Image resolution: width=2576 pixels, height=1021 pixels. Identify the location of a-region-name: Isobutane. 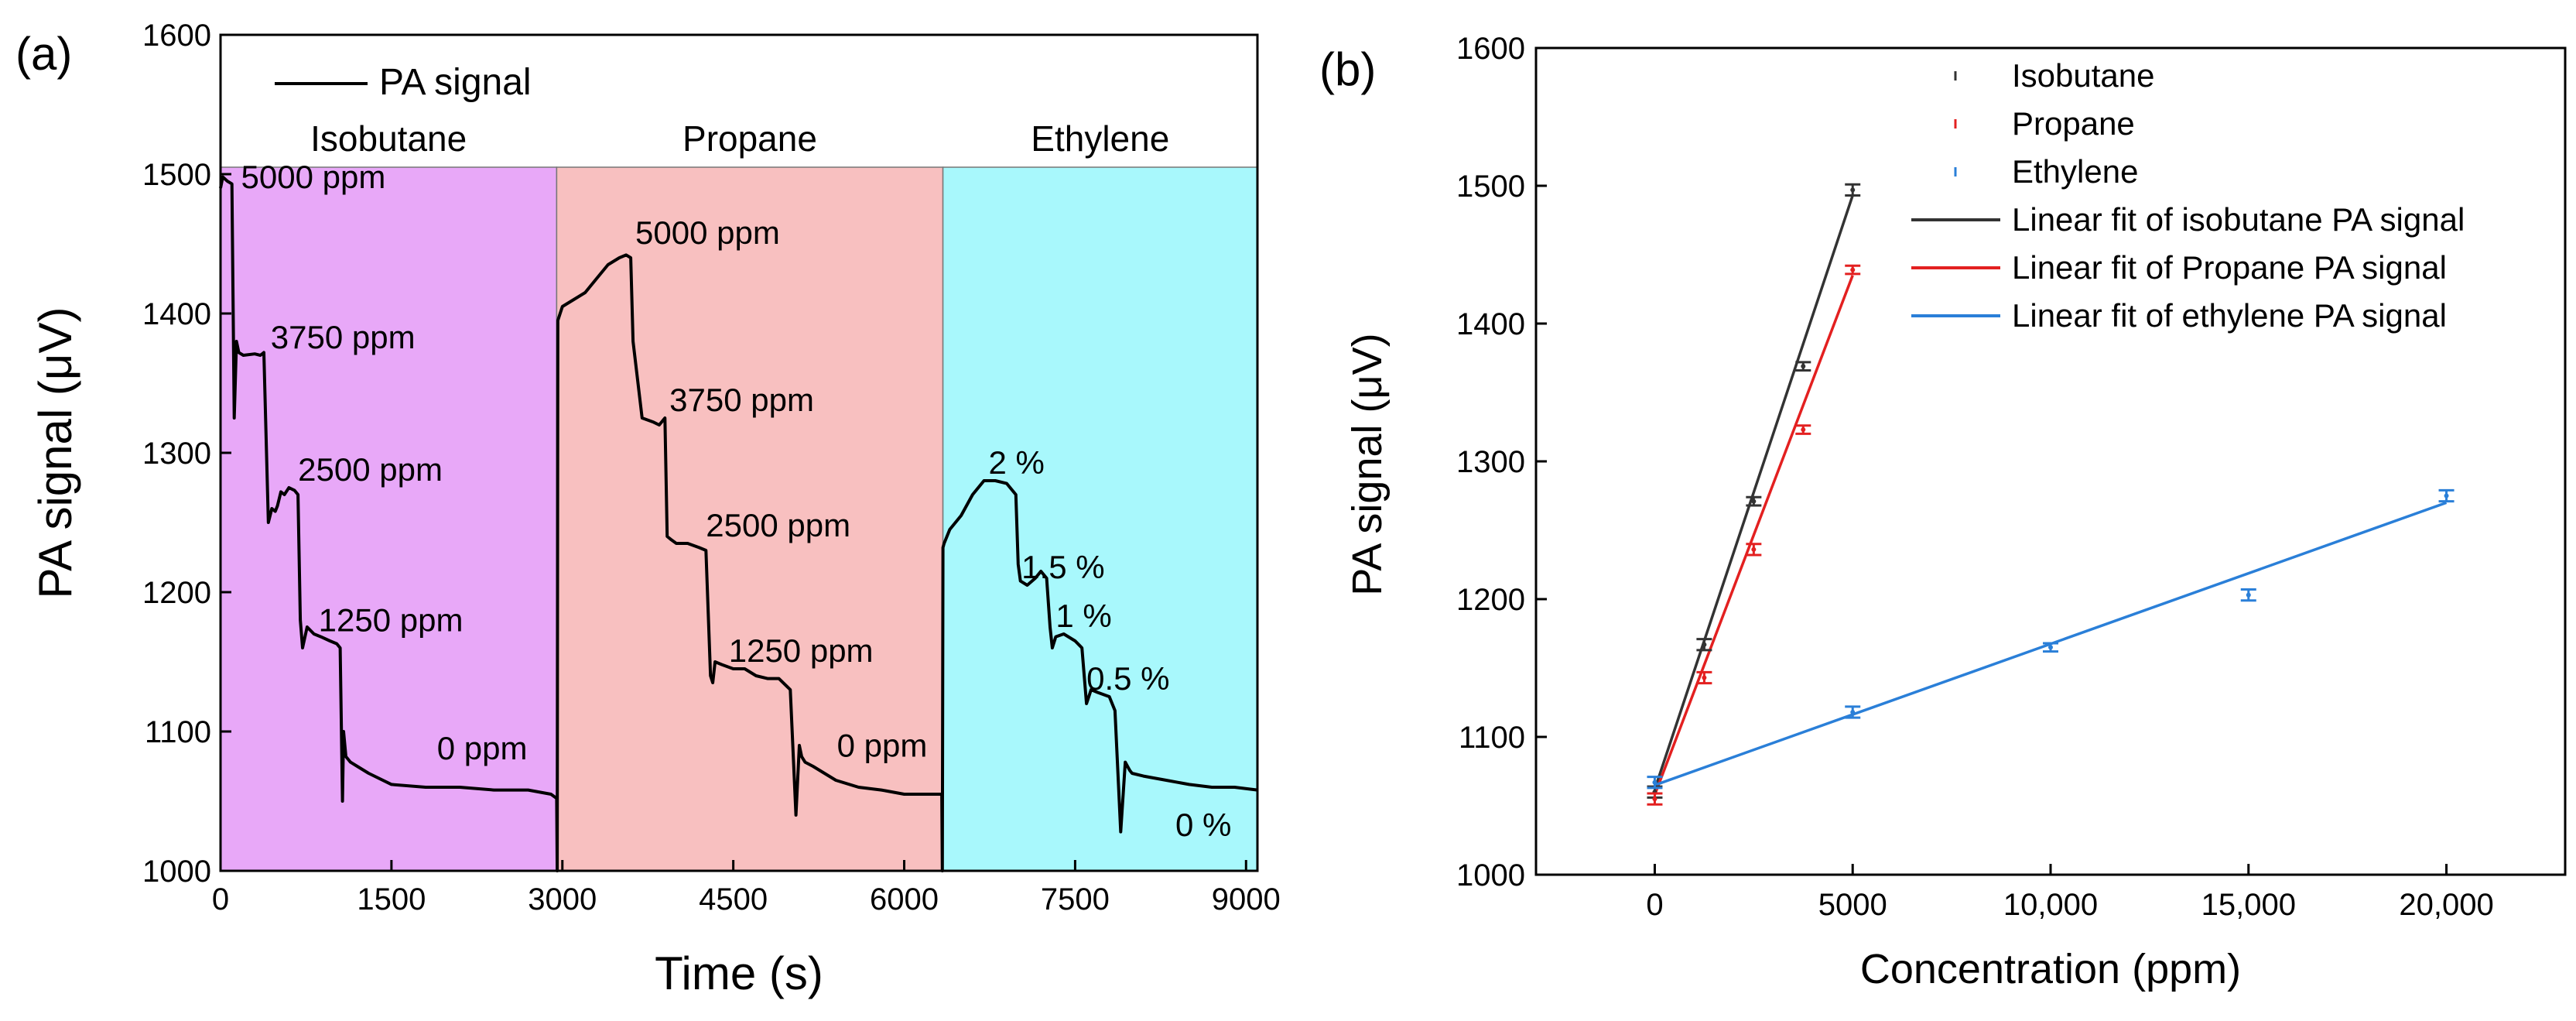
(388, 138).